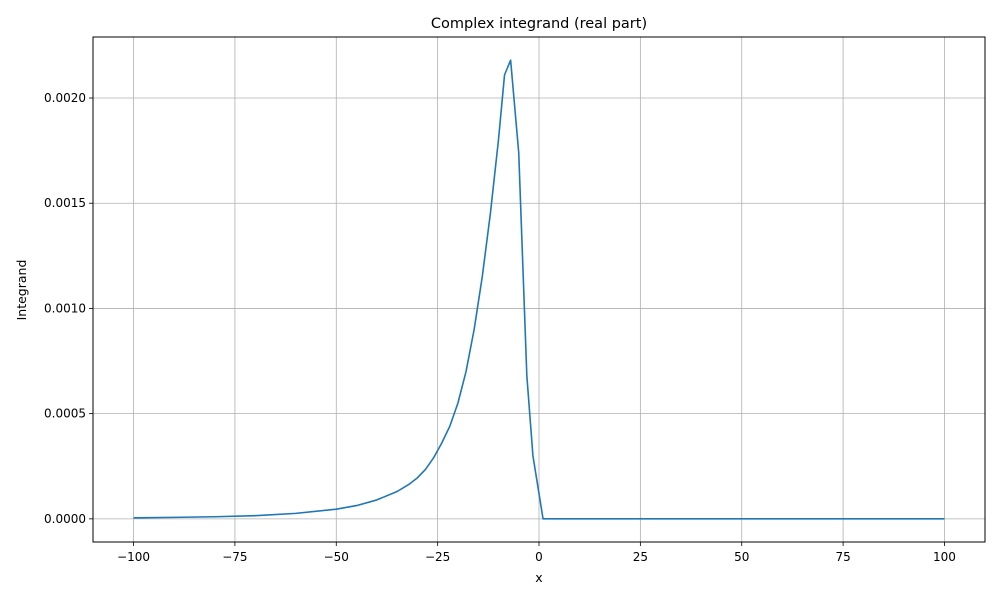 This screenshot has width=1000, height=600. I want to click on chart-title: Complex integrand (real part), so click(539, 24).